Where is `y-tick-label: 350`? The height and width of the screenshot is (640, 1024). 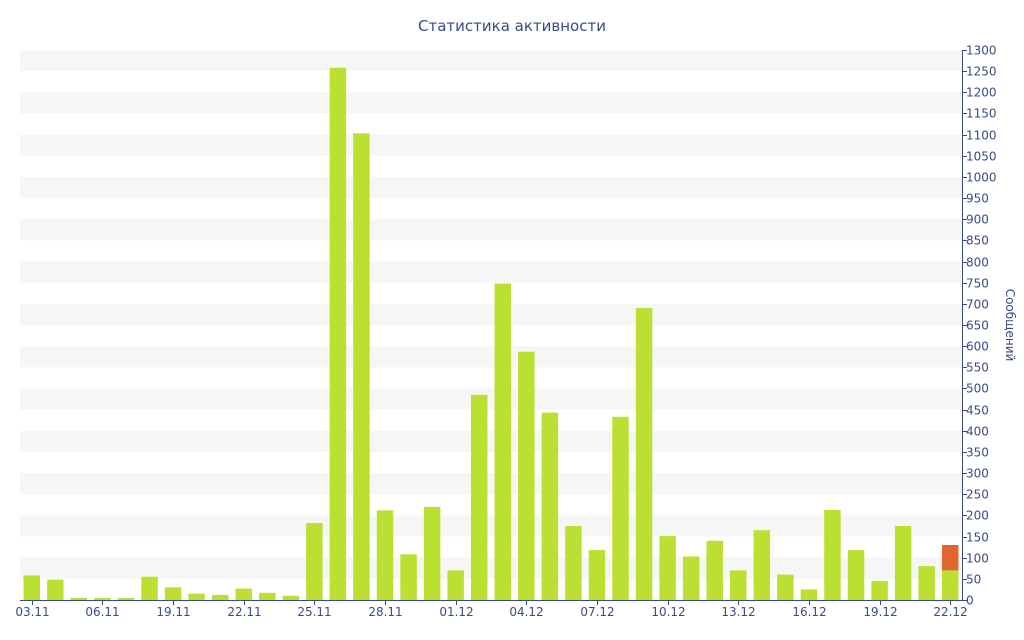 y-tick-label: 350 is located at coordinates (977, 453).